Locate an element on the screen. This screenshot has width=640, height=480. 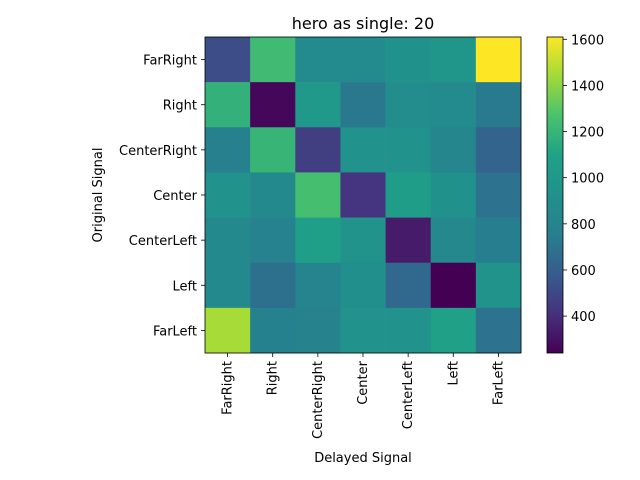
colorbar-tick-label: 400 is located at coordinates (583, 317).